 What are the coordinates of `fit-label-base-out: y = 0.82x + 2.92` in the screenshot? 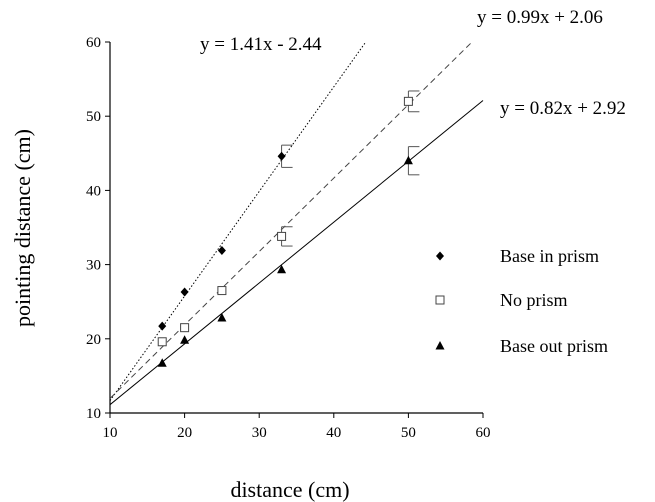 It's located at (563, 108).